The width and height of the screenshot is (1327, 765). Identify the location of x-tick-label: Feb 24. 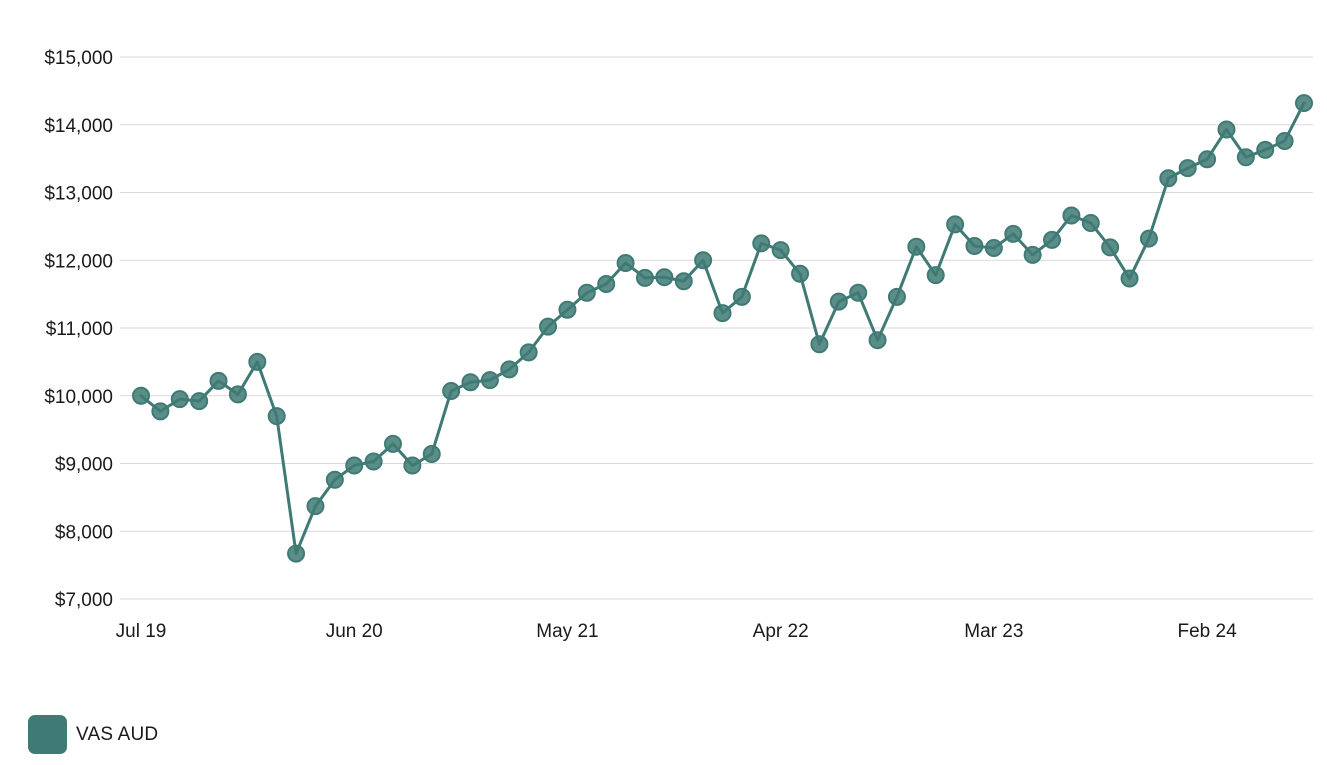
(1208, 631).